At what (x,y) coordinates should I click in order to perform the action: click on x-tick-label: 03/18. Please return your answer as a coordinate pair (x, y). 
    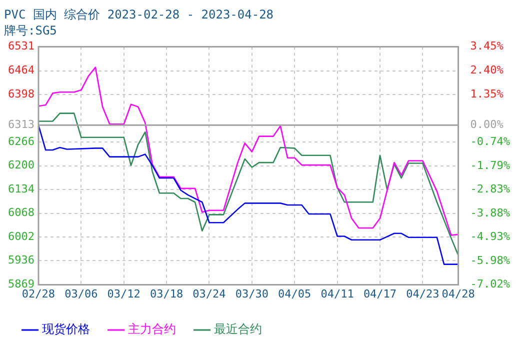
    Looking at the image, I should click on (167, 293).